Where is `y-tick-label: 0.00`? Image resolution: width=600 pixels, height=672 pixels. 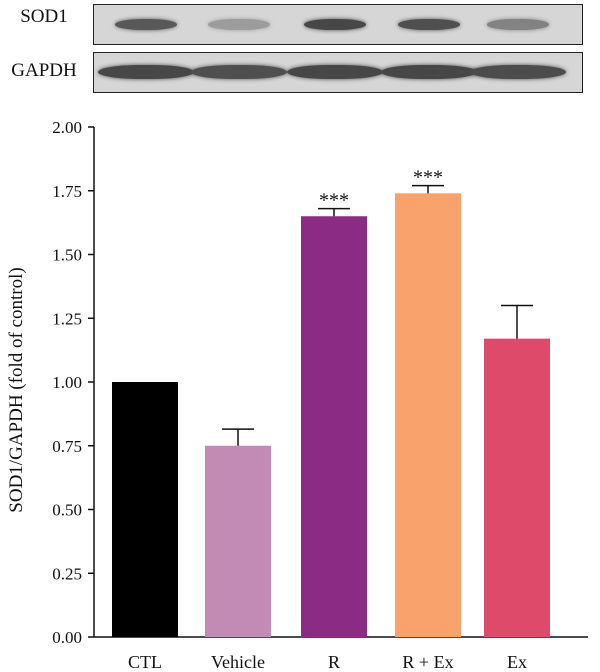 y-tick-label: 0.00 is located at coordinates (67, 637).